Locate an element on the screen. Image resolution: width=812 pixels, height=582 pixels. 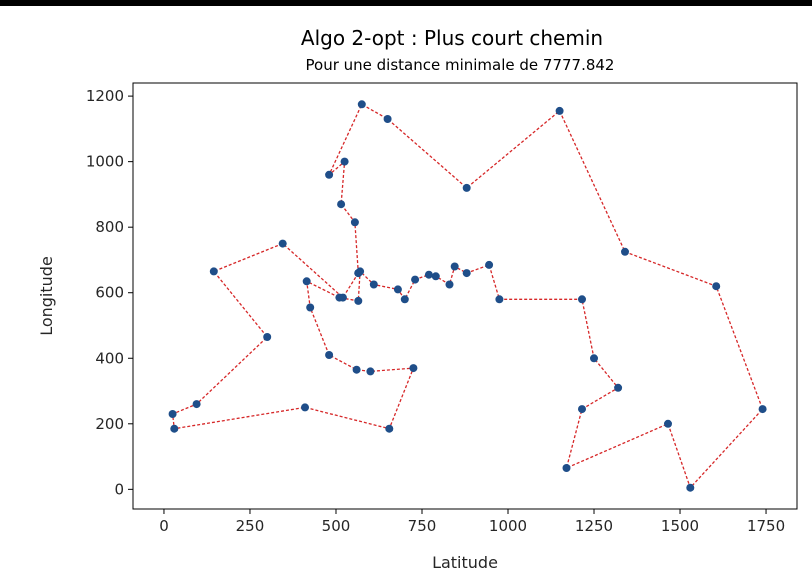
y-tick-label: 0 is located at coordinates (119, 489).